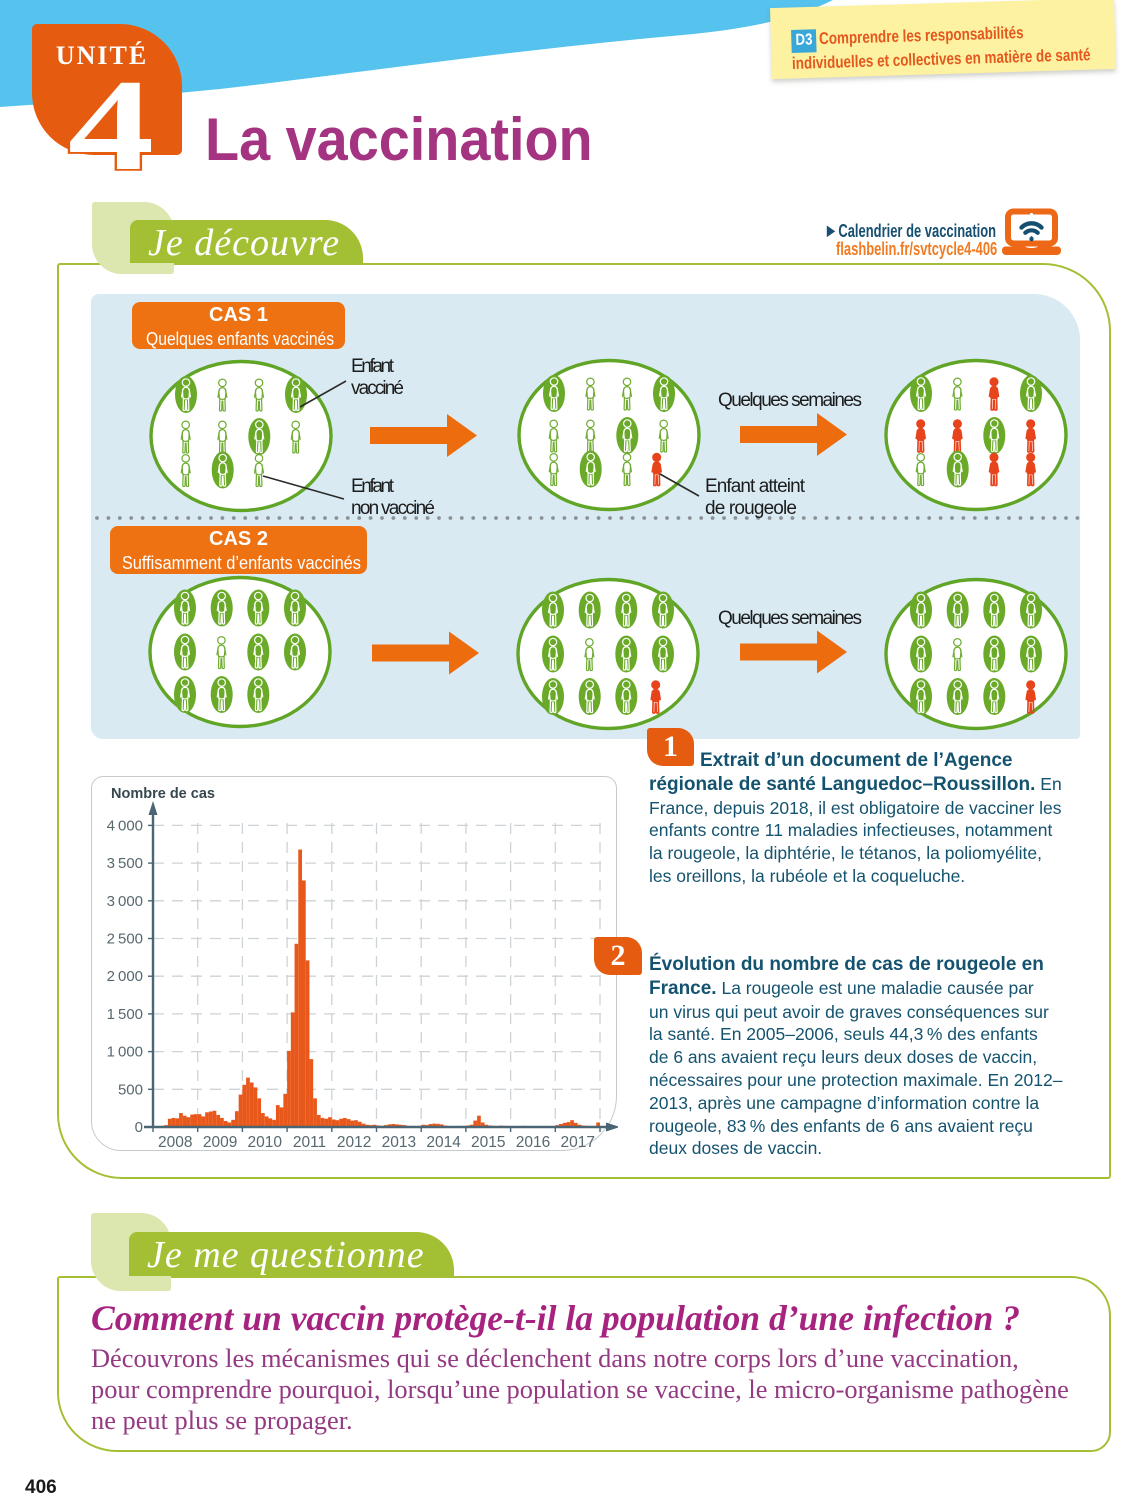  What do you see at coordinates (309, 1142) in the screenshot?
I see `svg-text: 2011` at bounding box center [309, 1142].